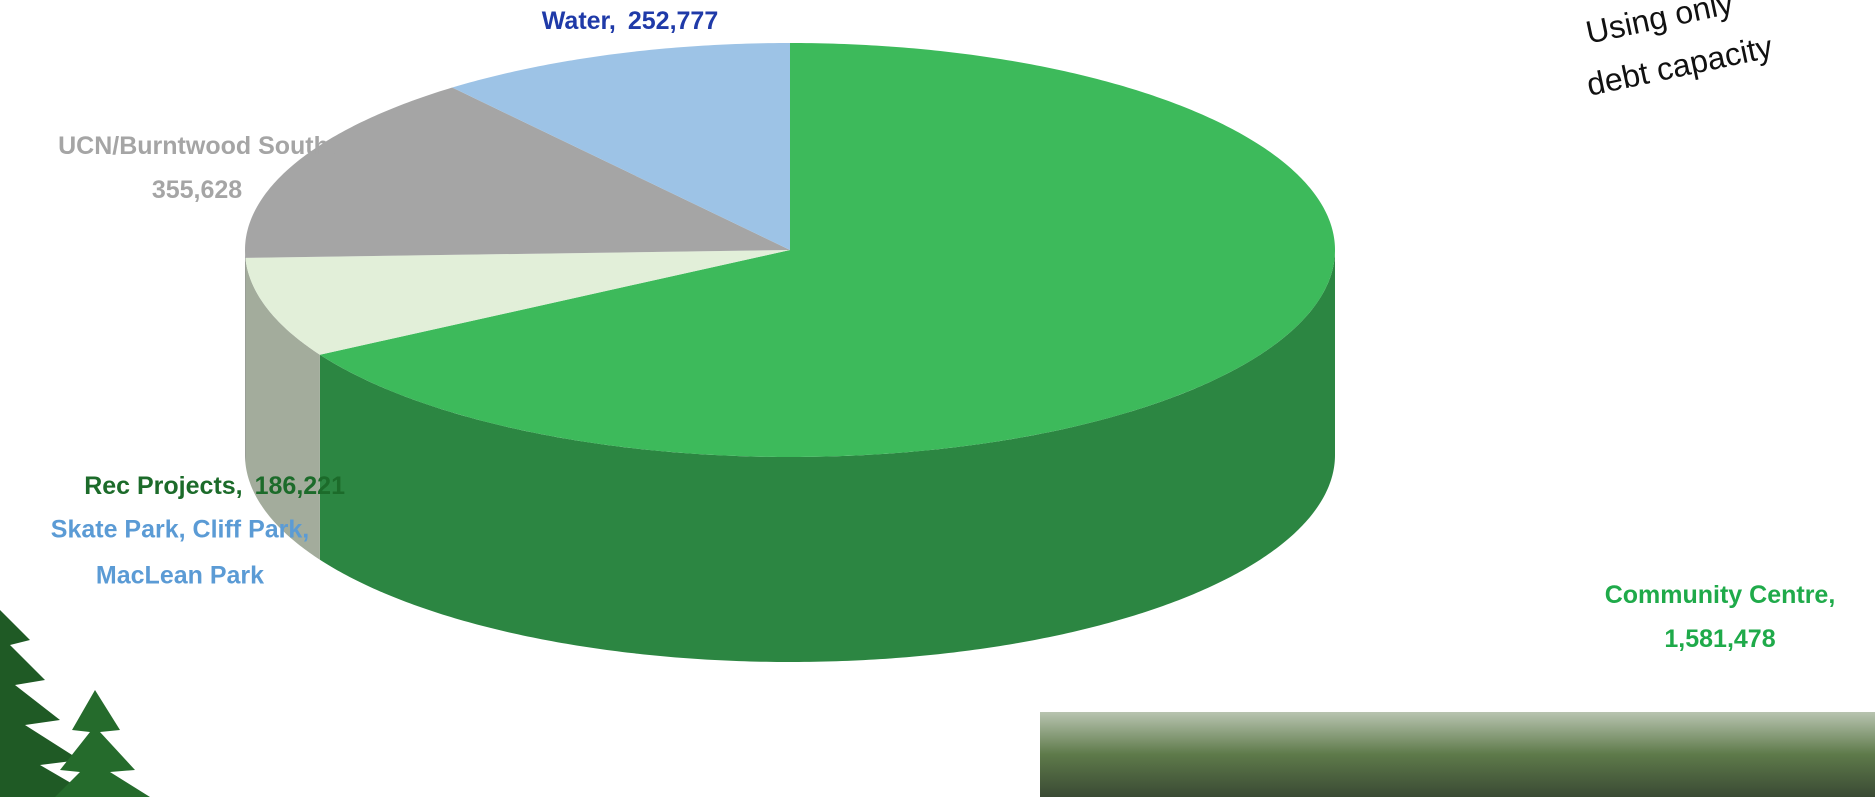 The height and width of the screenshot is (797, 1875). Describe the element at coordinates (1719, 639) in the screenshot. I see `value-label: 1,581,478` at that location.